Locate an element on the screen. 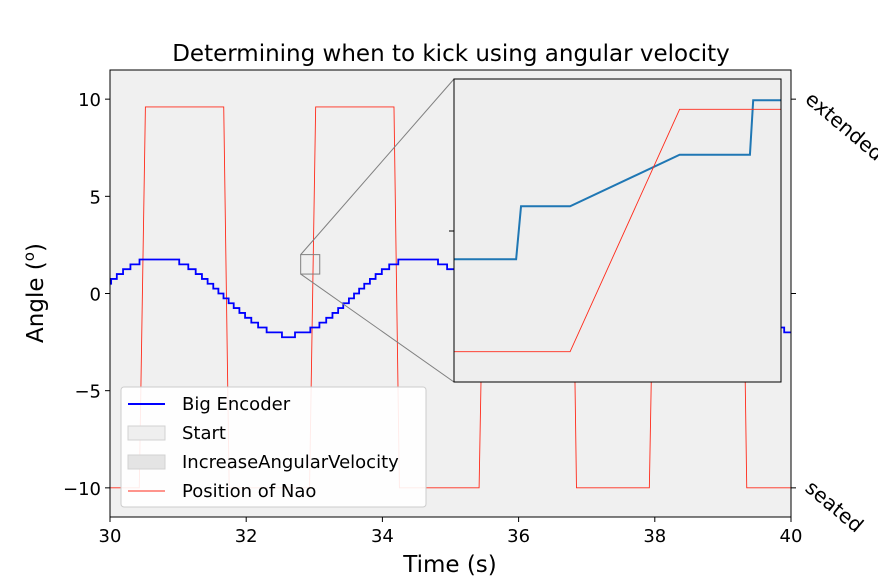 Image resolution: width=878 pixels, height=581 pixels. x-tick-label: 34 is located at coordinates (382, 536).